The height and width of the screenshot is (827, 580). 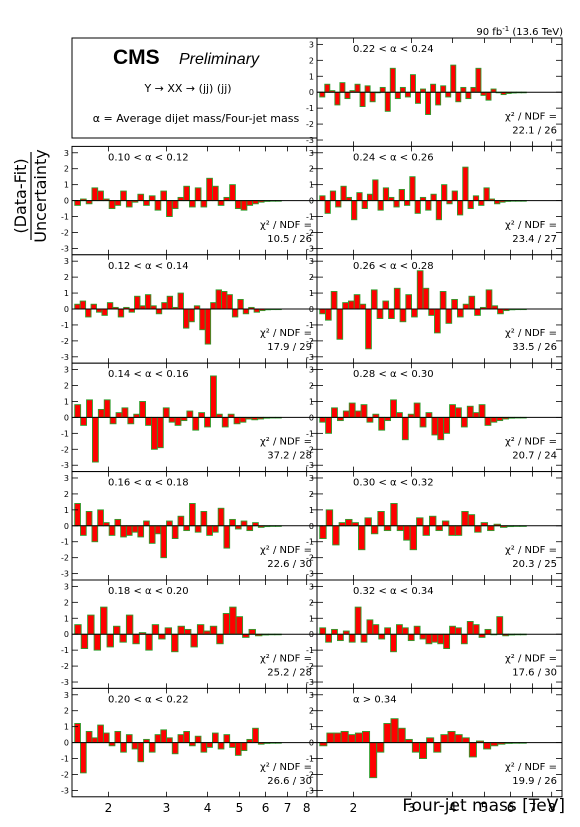 I want to click on x-tick-label: 4, so click(x=208, y=808).